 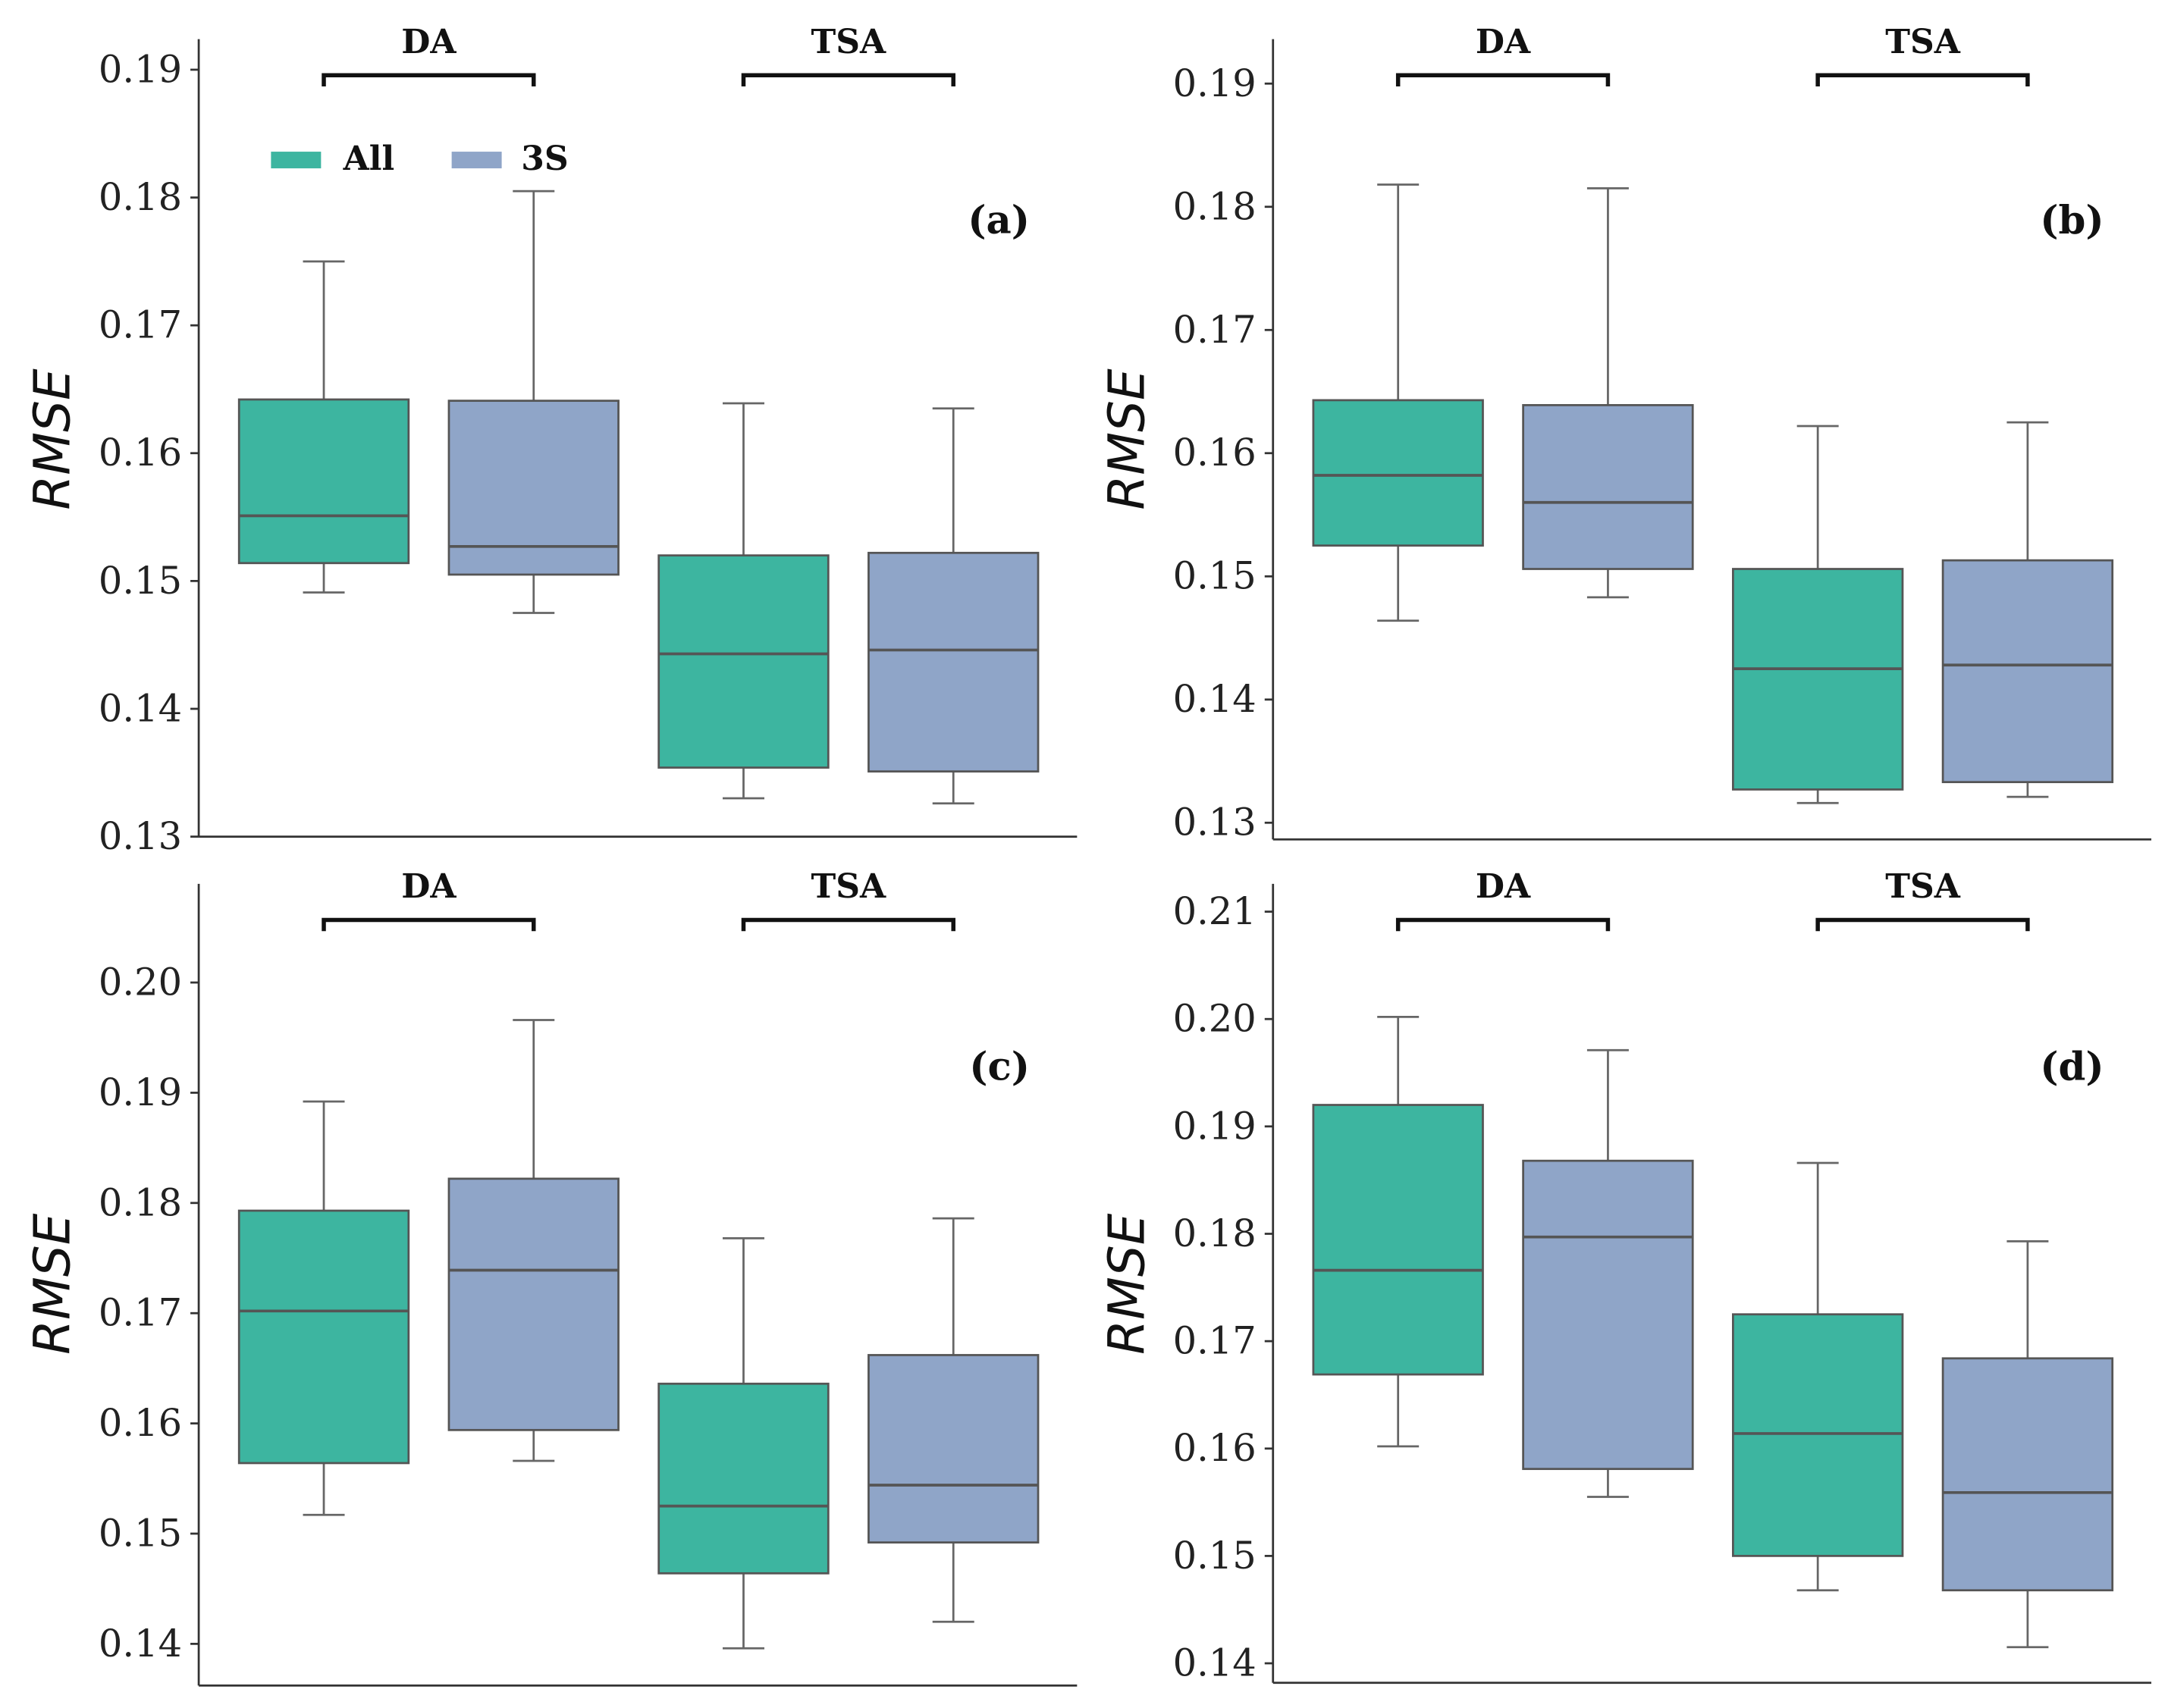 What do you see at coordinates (369, 158) in the screenshot?
I see `legend-label-all: All` at bounding box center [369, 158].